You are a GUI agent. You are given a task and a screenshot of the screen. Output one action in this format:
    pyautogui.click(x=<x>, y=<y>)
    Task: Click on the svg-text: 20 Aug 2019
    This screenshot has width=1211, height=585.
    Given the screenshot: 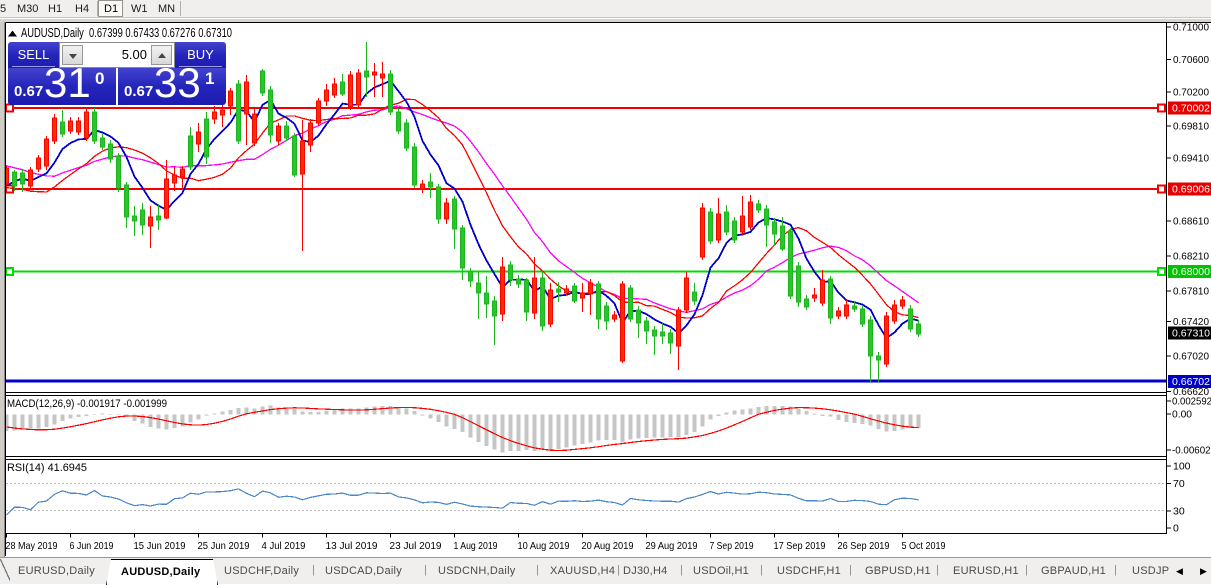 What is the action you would take?
    pyautogui.click(x=608, y=546)
    